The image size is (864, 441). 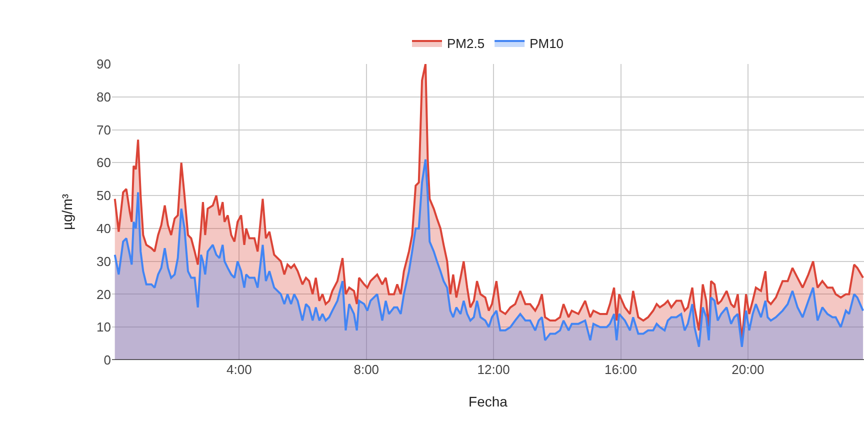 What do you see at coordinates (547, 44) in the screenshot?
I see `legend-label: PM10` at bounding box center [547, 44].